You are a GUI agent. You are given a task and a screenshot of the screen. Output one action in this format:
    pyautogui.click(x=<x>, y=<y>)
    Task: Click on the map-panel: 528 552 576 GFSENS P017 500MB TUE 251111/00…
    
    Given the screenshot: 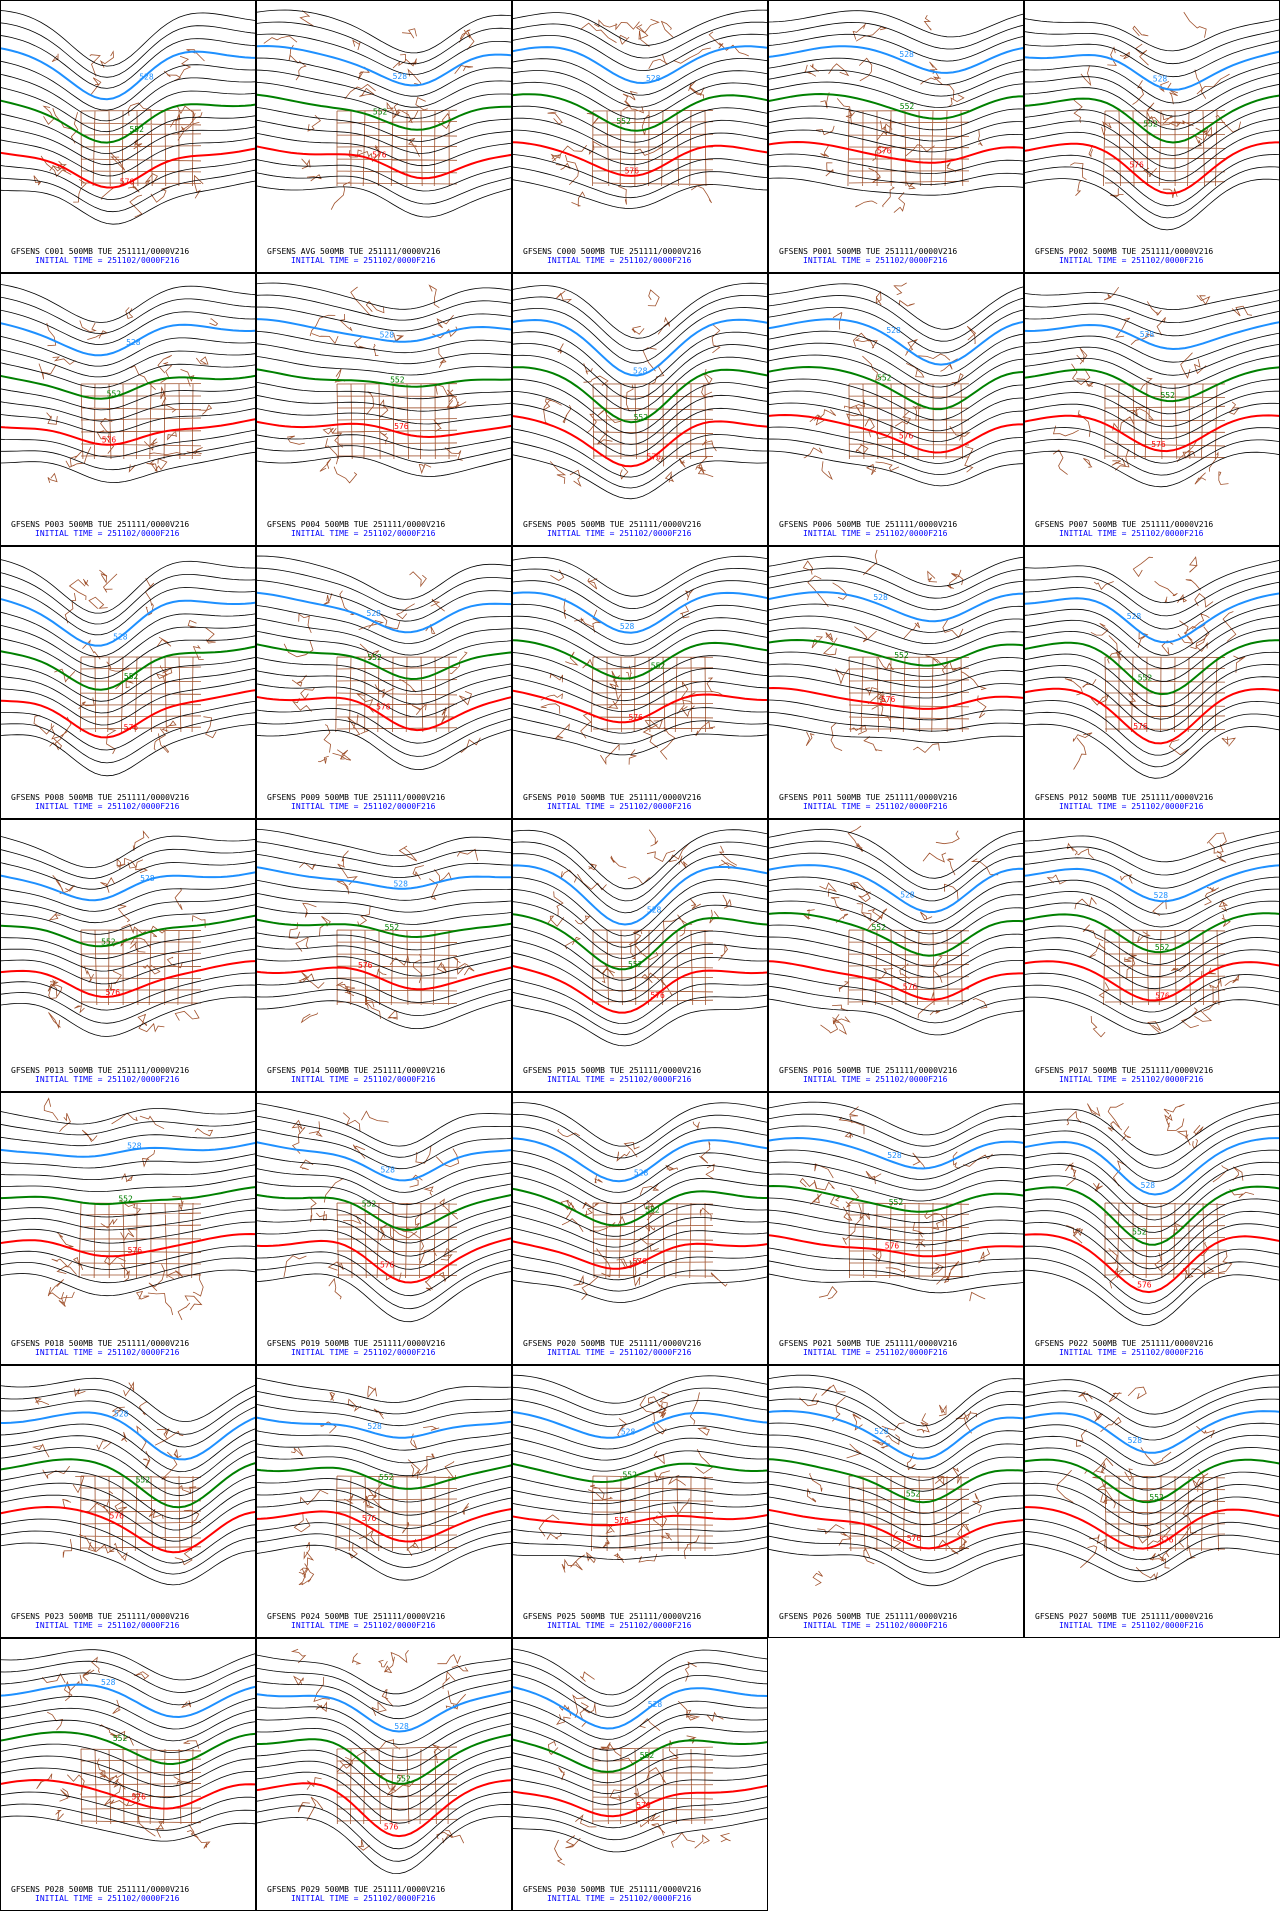 What is the action you would take?
    pyautogui.click(x=1152, y=955)
    